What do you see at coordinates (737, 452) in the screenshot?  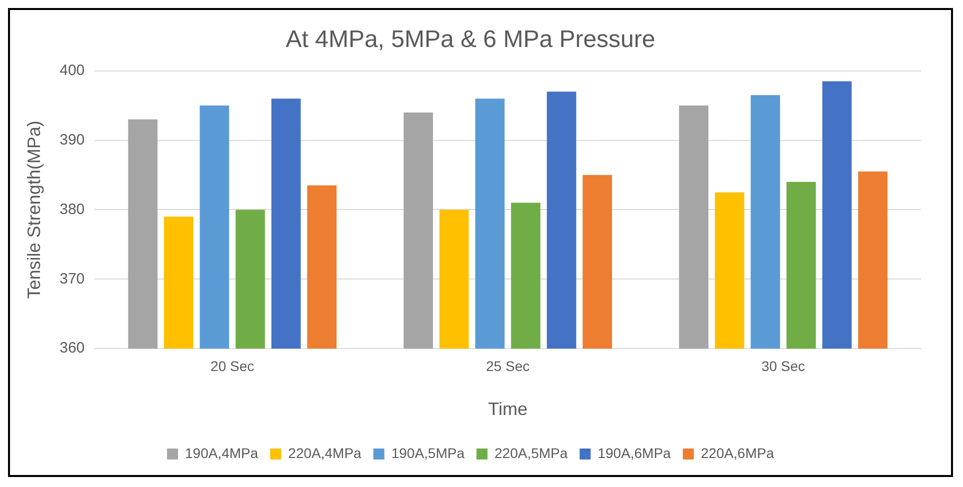 I see `legend-label: 220A,6MPa` at bounding box center [737, 452].